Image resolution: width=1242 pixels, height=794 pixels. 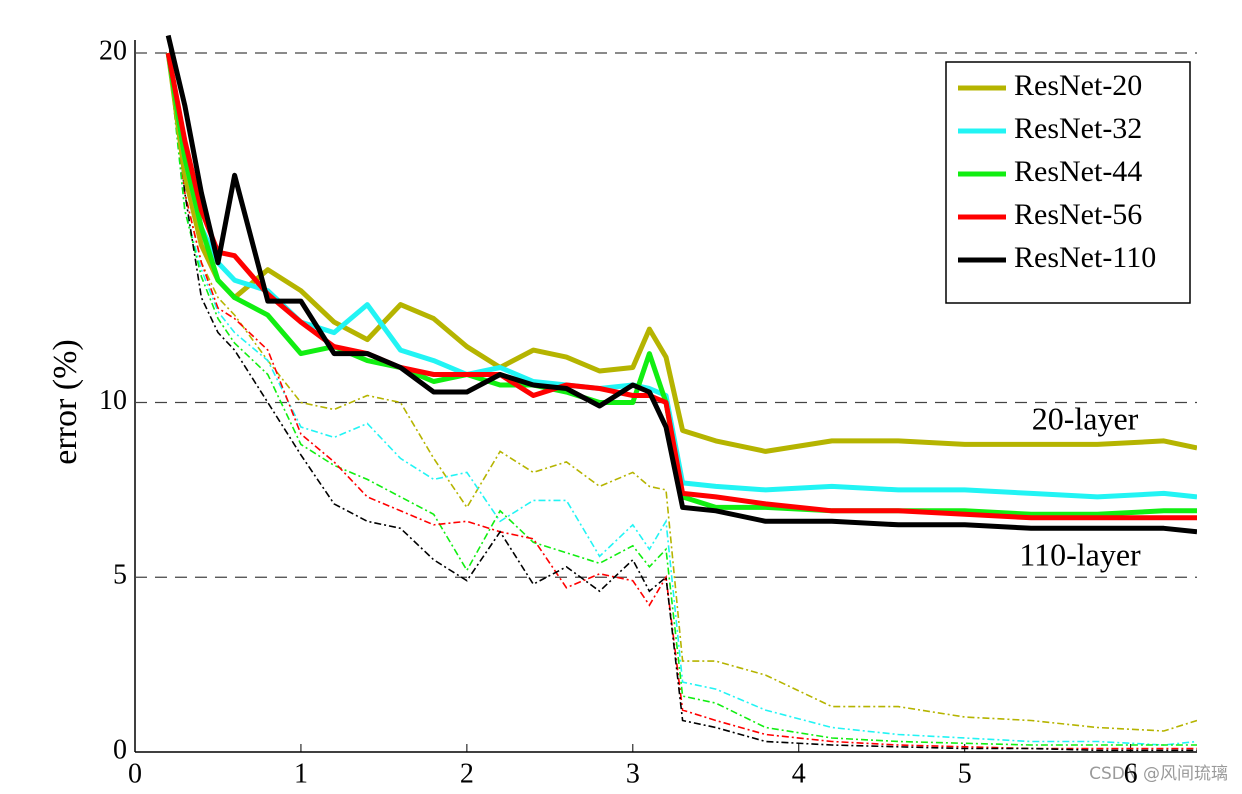 I want to click on legend-box, so click(x=1068, y=182).